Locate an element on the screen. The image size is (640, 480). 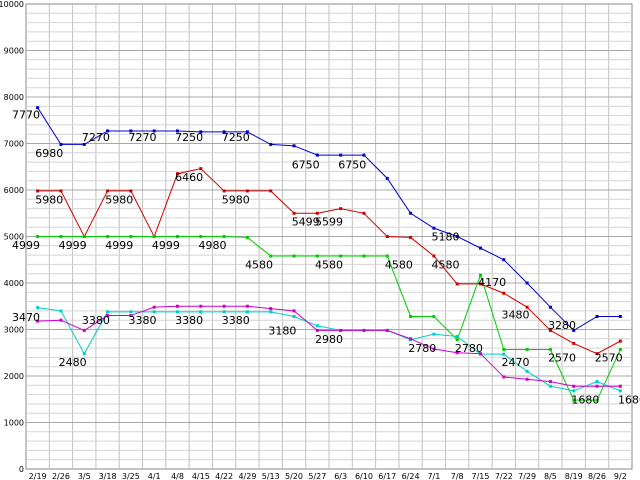
data-label: 7770 is located at coordinates (26, 115).